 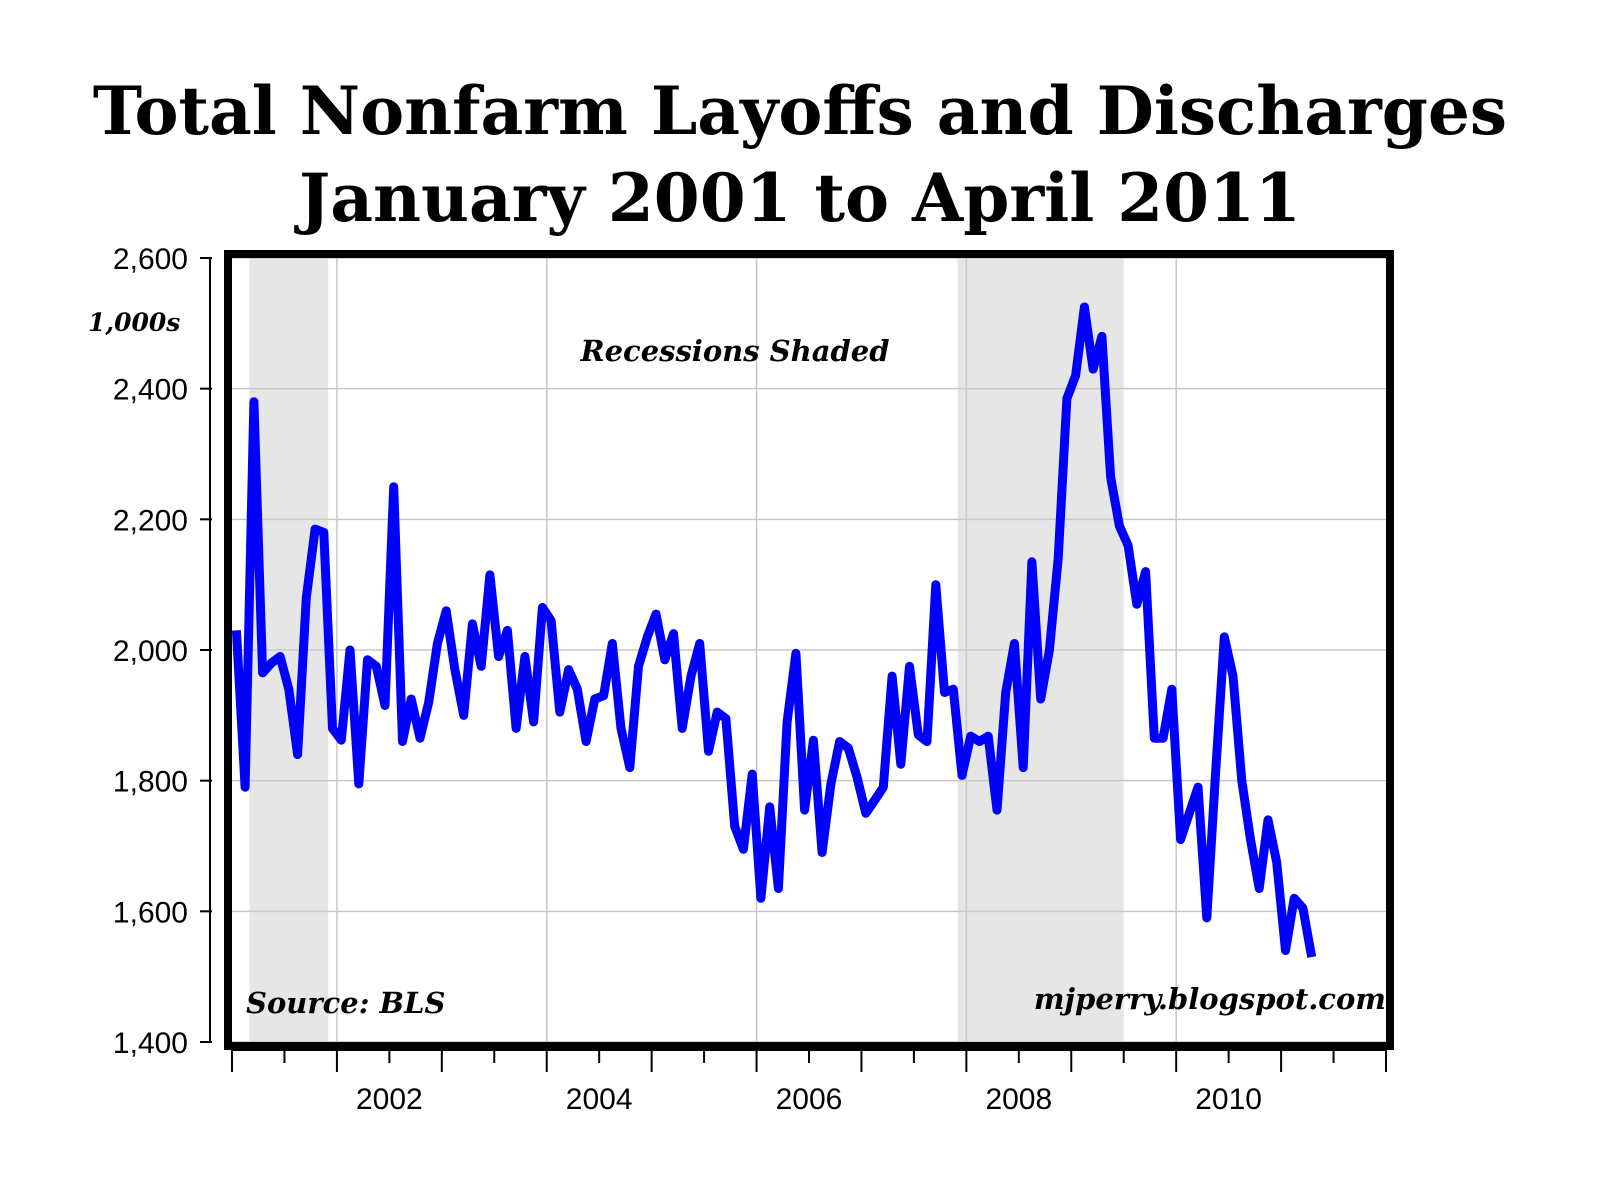 What do you see at coordinates (1018, 1099) in the screenshot?
I see `x-tick-label: 2008` at bounding box center [1018, 1099].